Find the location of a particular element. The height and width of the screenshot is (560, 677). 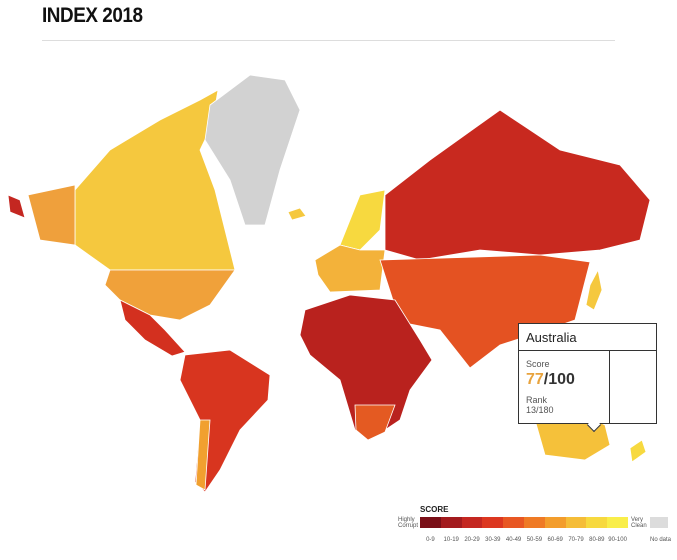

legend-bin-label: 70-79 is located at coordinates (576, 540).